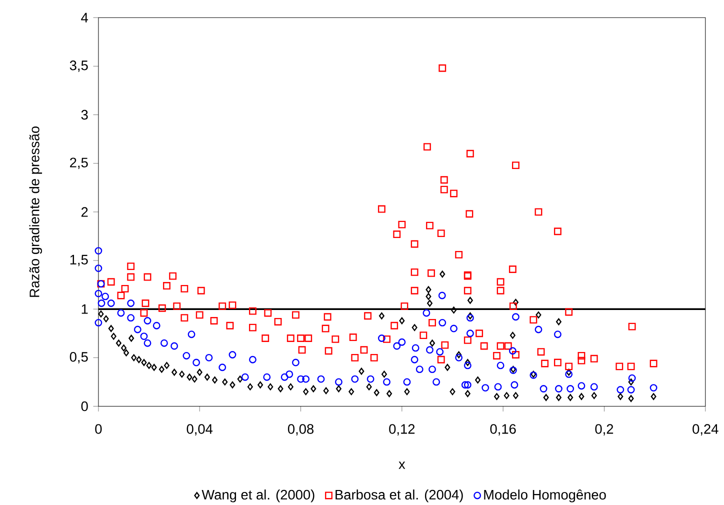 The image size is (724, 505). Describe the element at coordinates (301, 430) in the screenshot. I see `x-tick-label: 0,08` at that location.